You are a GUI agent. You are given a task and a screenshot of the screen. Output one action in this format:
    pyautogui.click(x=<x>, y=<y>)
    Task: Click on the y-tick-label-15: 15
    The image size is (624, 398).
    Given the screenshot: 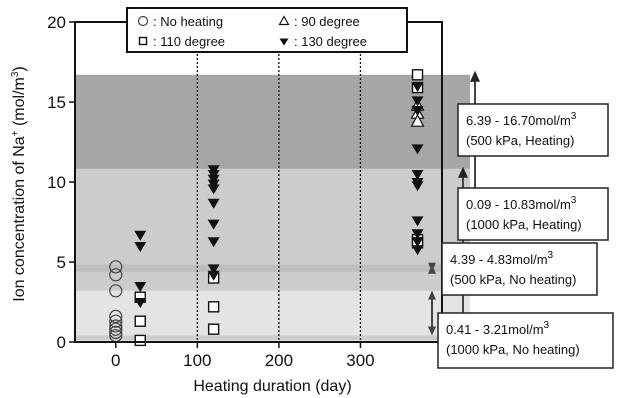 What is the action you would take?
    pyautogui.click(x=56, y=102)
    